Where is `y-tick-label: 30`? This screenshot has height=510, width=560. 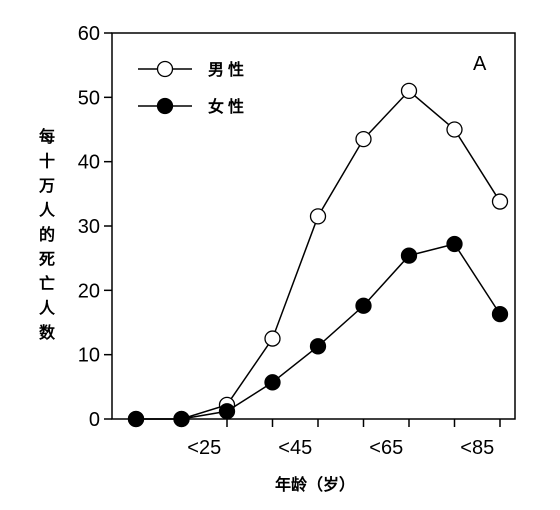 y-tick-label: 30 is located at coordinates (89, 227).